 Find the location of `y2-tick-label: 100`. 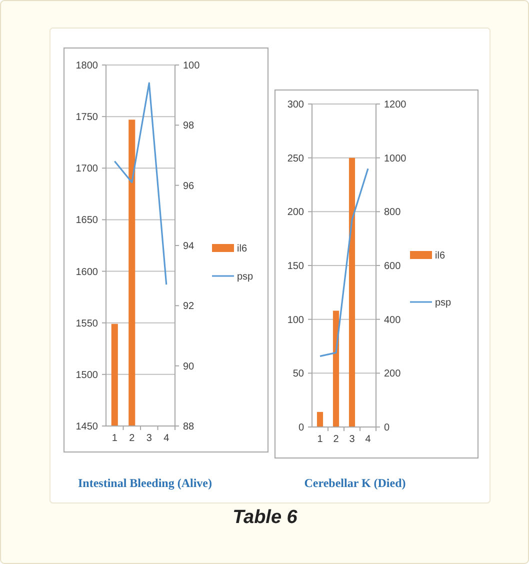

y2-tick-label: 100 is located at coordinates (191, 66).